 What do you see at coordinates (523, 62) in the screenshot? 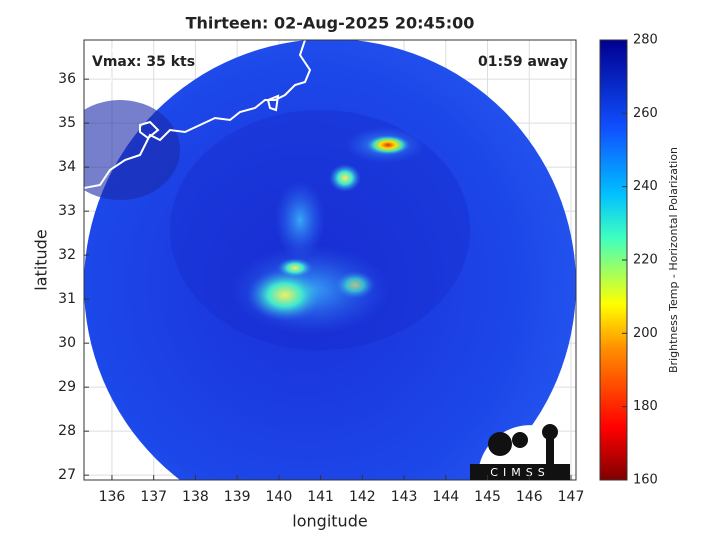
I see `annotation: 01:59 away` at bounding box center [523, 62].